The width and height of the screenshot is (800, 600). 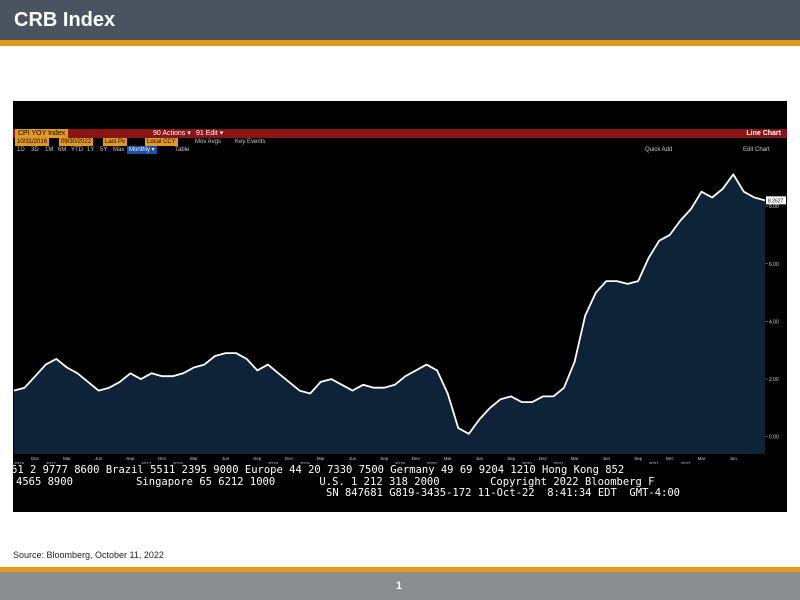 I want to click on period-max: Max, so click(x=119, y=150).